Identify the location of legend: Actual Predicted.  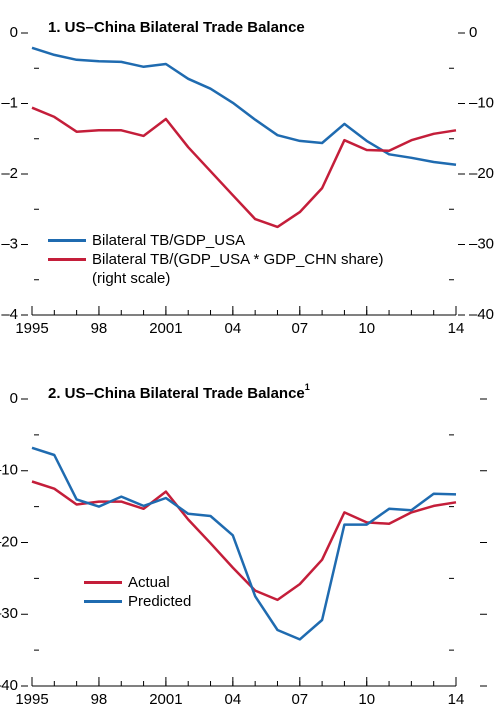
(256, 592).